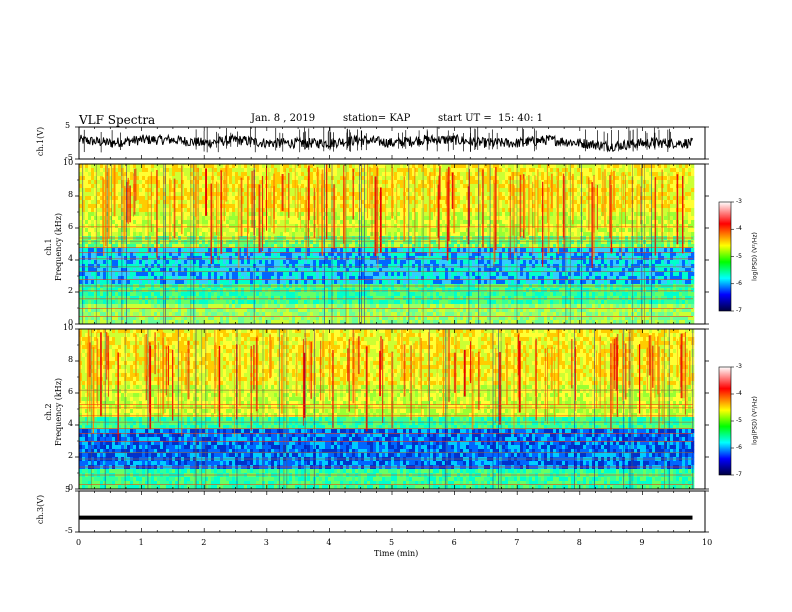  Describe the element at coordinates (59, 247) in the screenshot. I see `ch1-frequency-label: Frequency (kHz)` at that location.